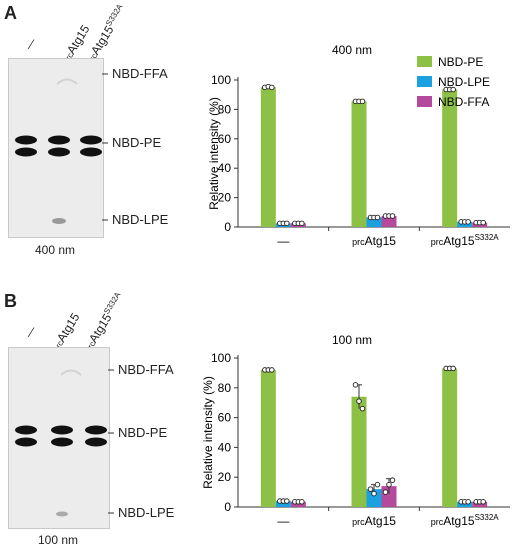 This screenshot has width=520, height=549. What do you see at coordinates (389, 221) in the screenshot?
I see `bar-nbd-ffa` at bounding box center [389, 221].